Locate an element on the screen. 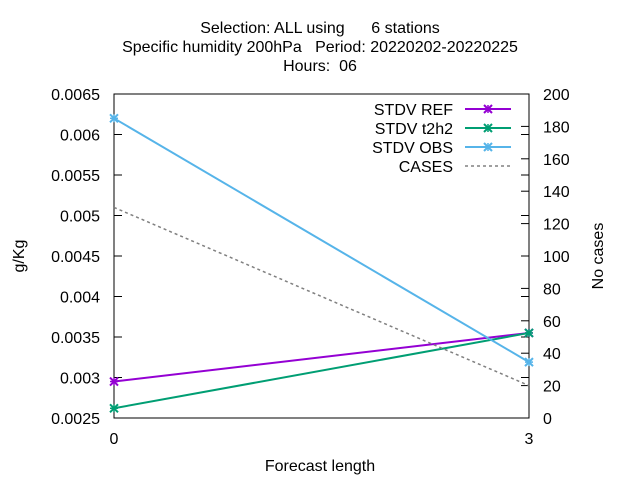 The width and height of the screenshot is (640, 480). y2-axis-ticks: 0 20 40 60 80 100 120 140 160 180 200 is located at coordinates (545, 257).